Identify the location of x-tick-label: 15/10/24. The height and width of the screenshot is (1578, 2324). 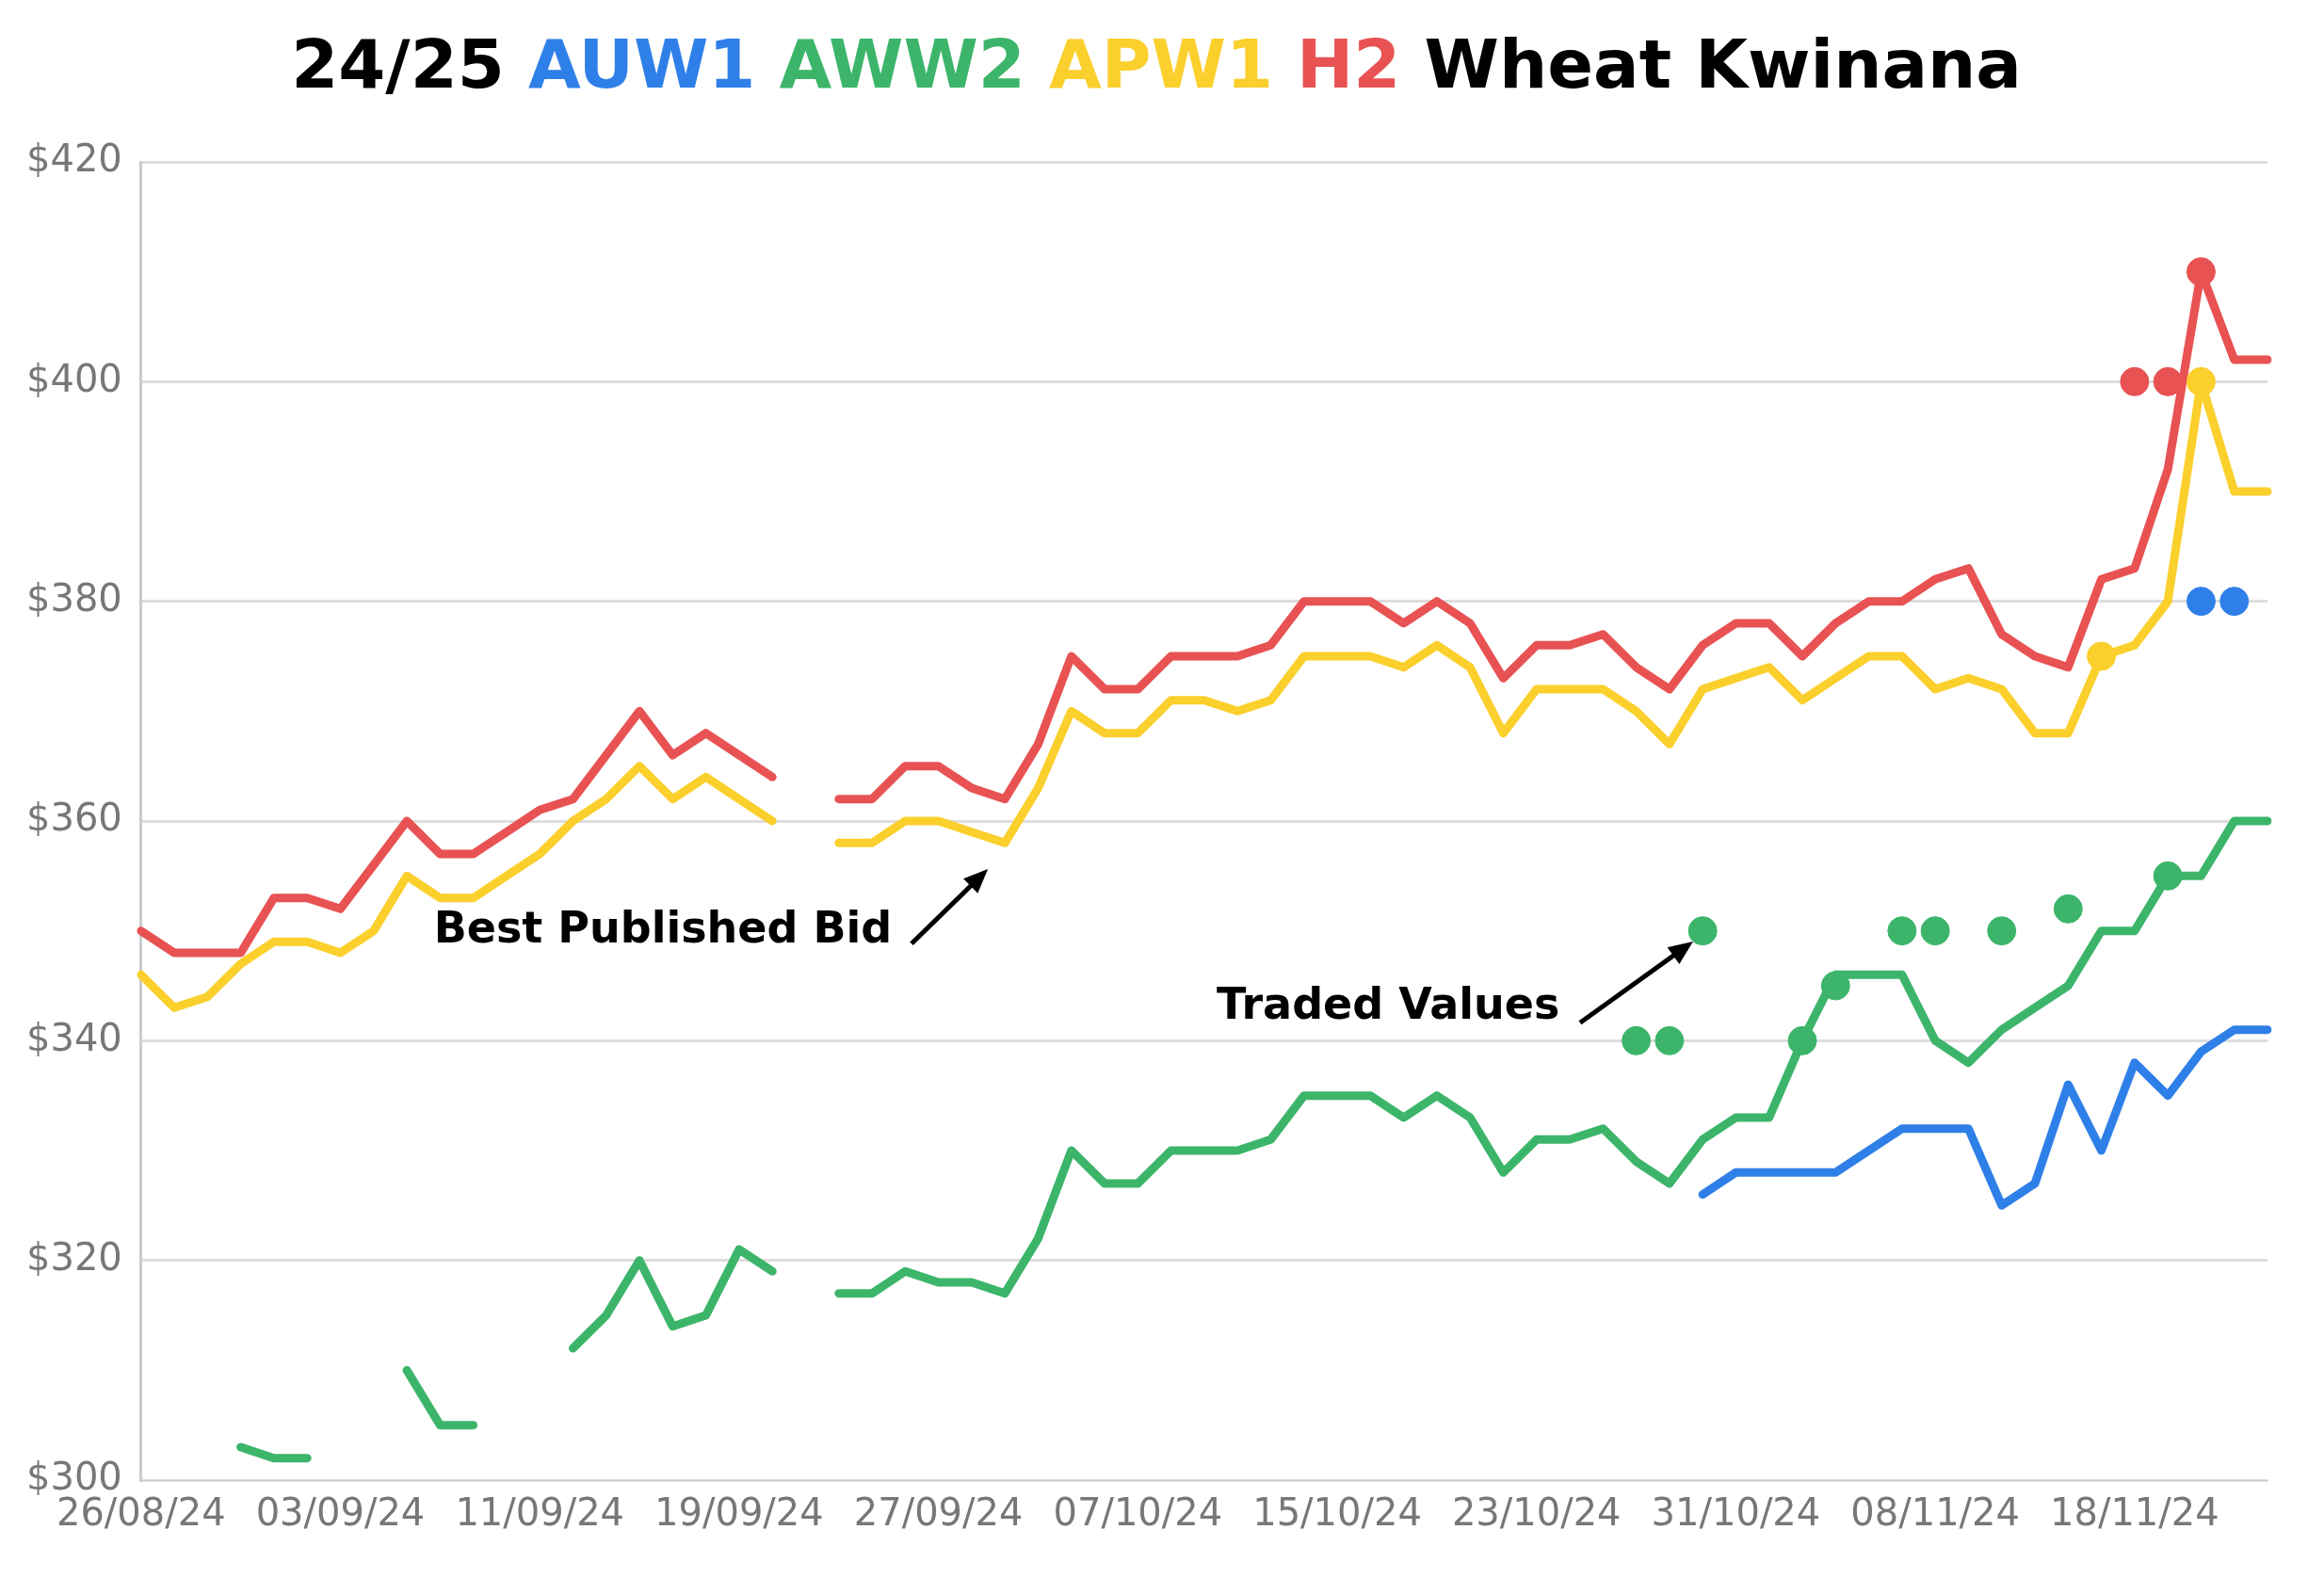
(1337, 1512).